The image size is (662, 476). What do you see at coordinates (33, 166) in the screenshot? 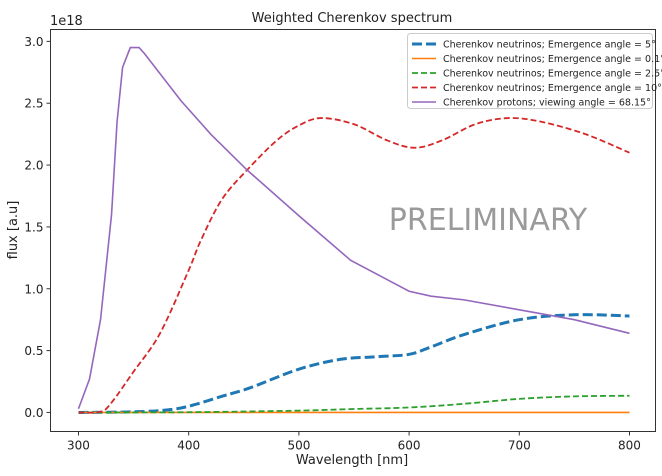
I see `y-tick-label: 2.0` at bounding box center [33, 166].